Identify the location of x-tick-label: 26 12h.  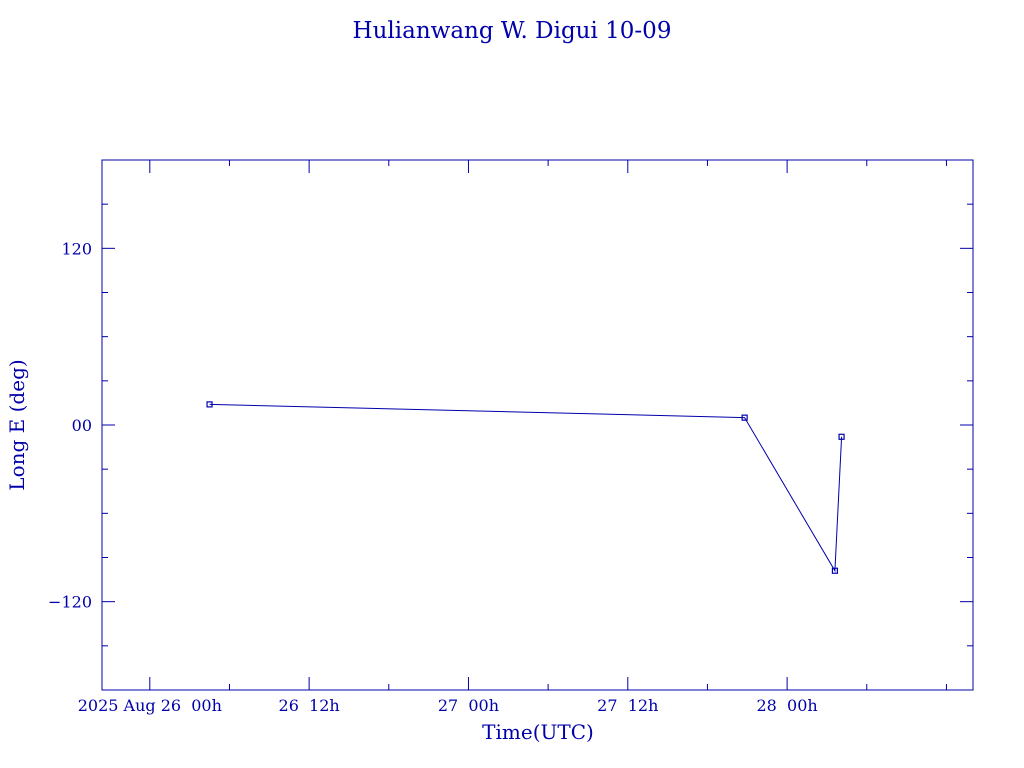
(309, 705).